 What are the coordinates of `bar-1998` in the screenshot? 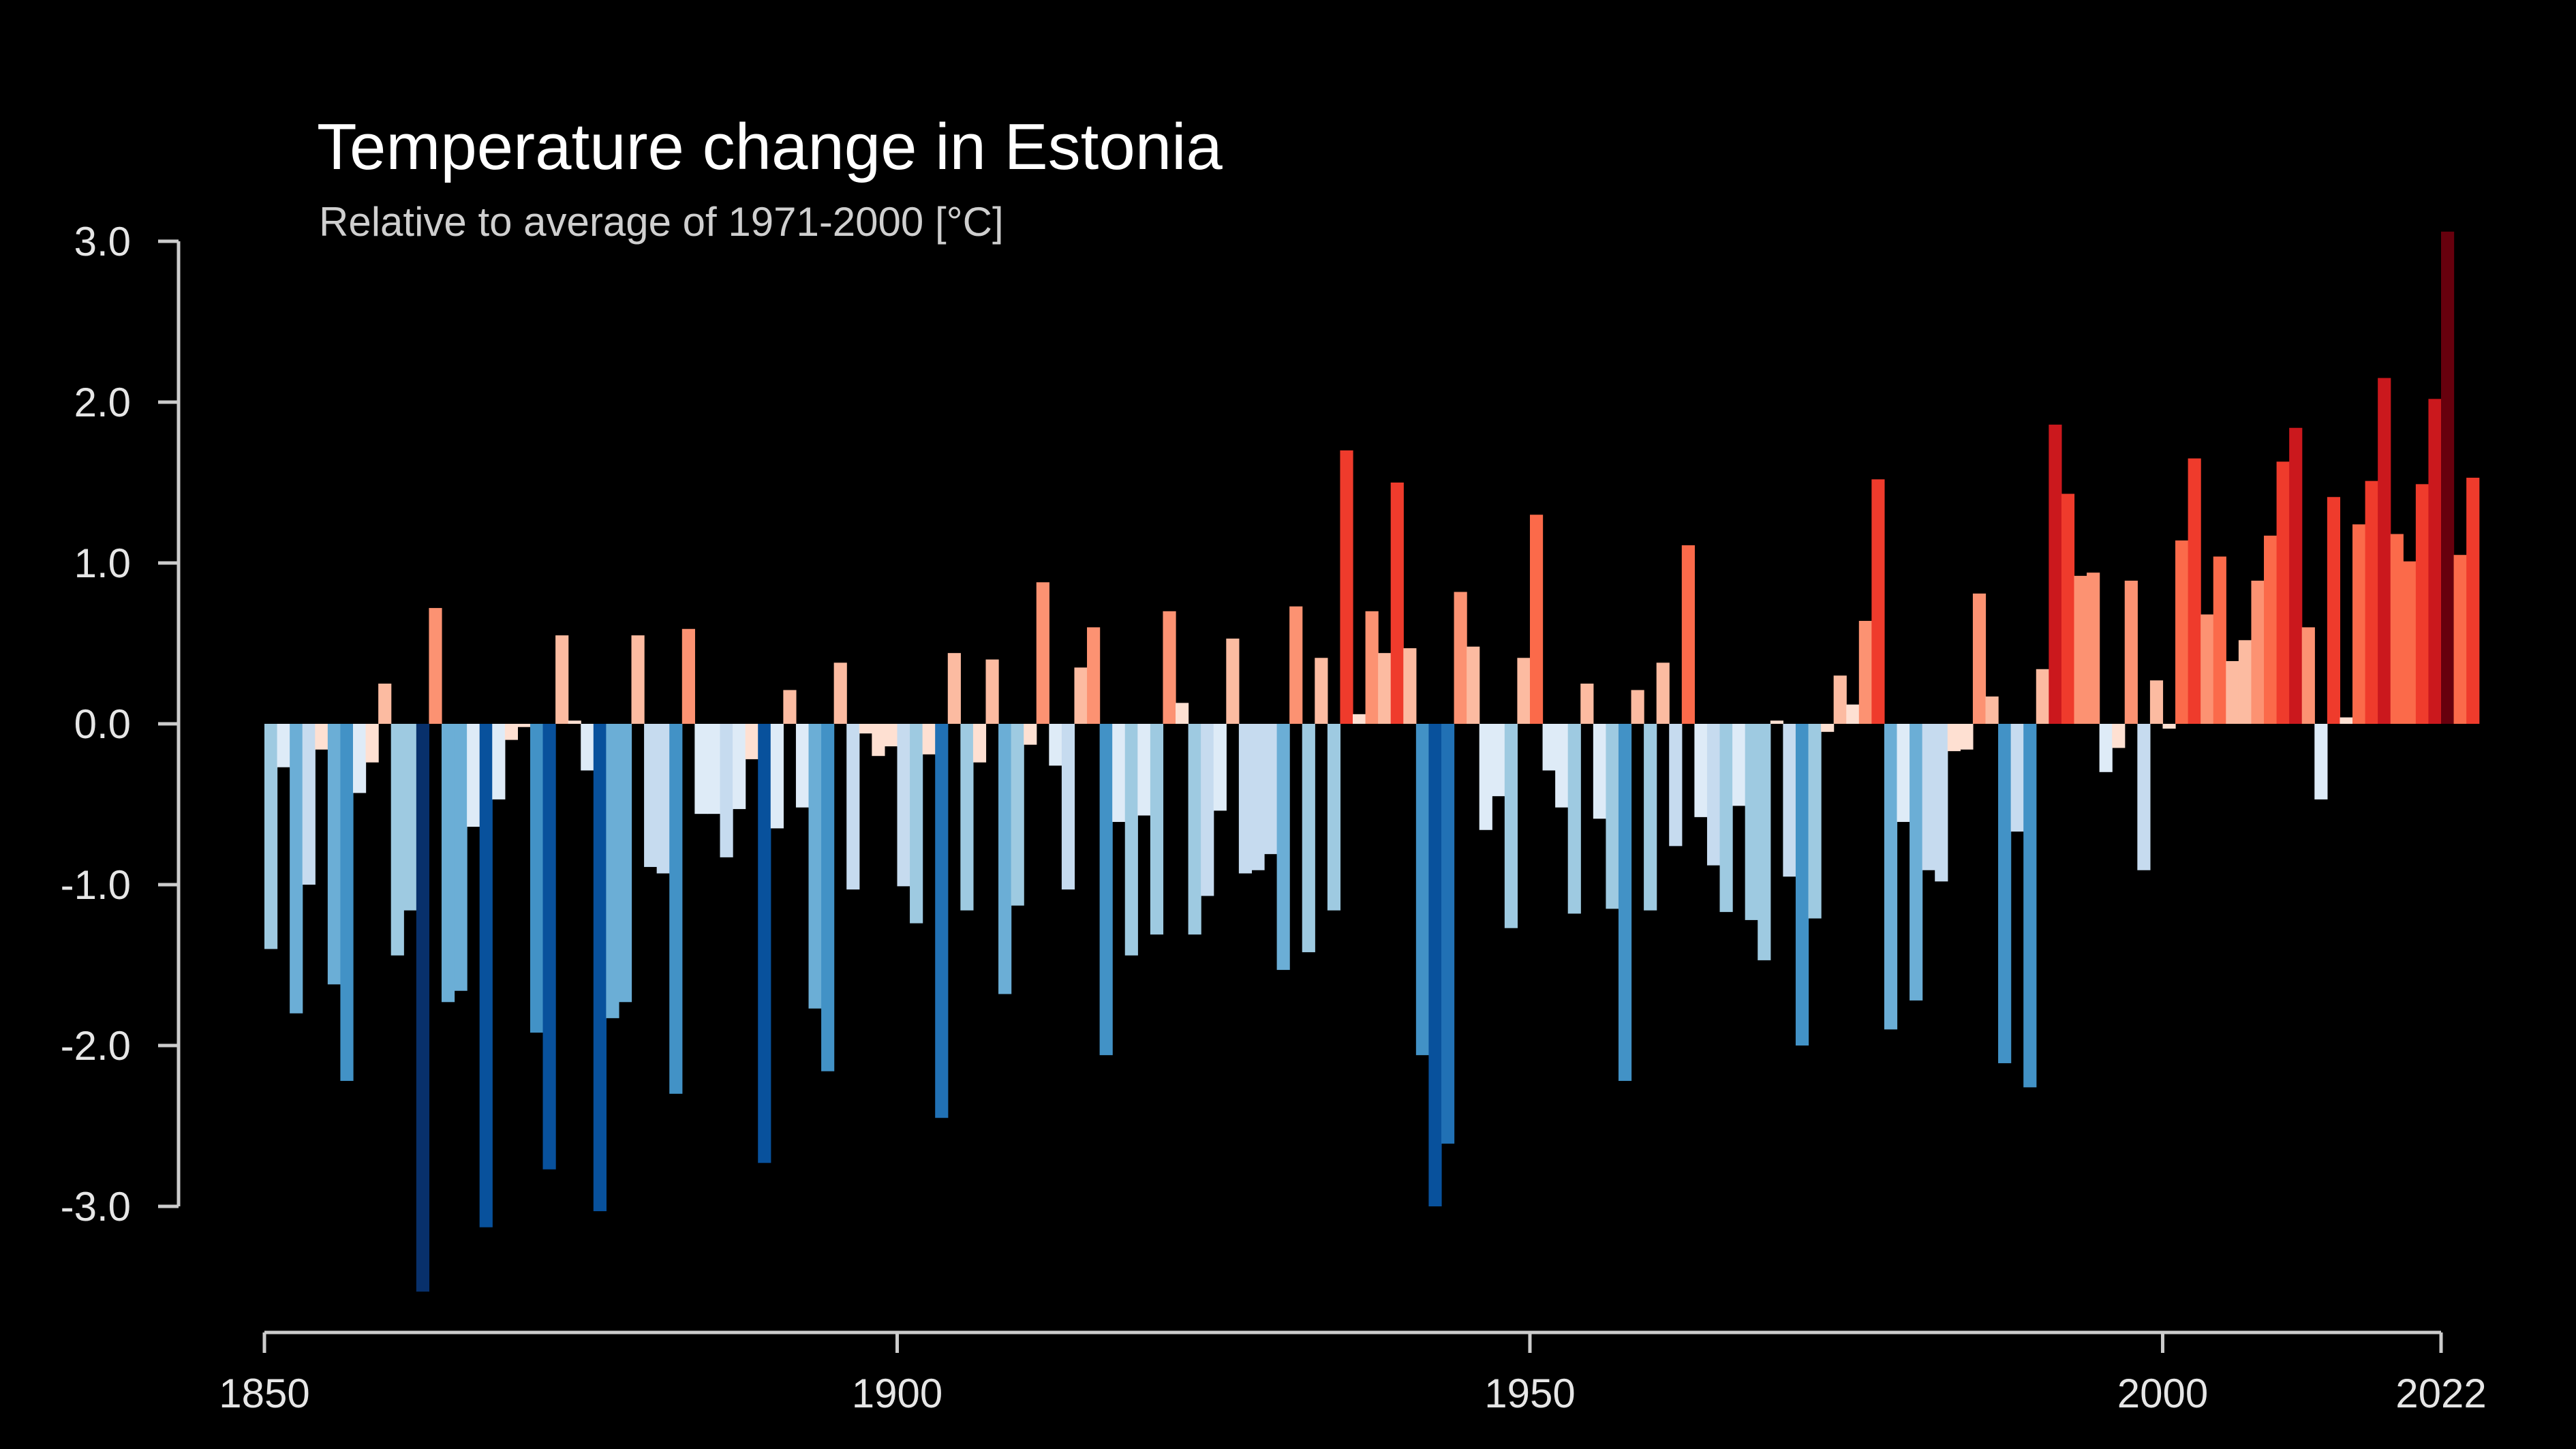 It's located at (2144, 797).